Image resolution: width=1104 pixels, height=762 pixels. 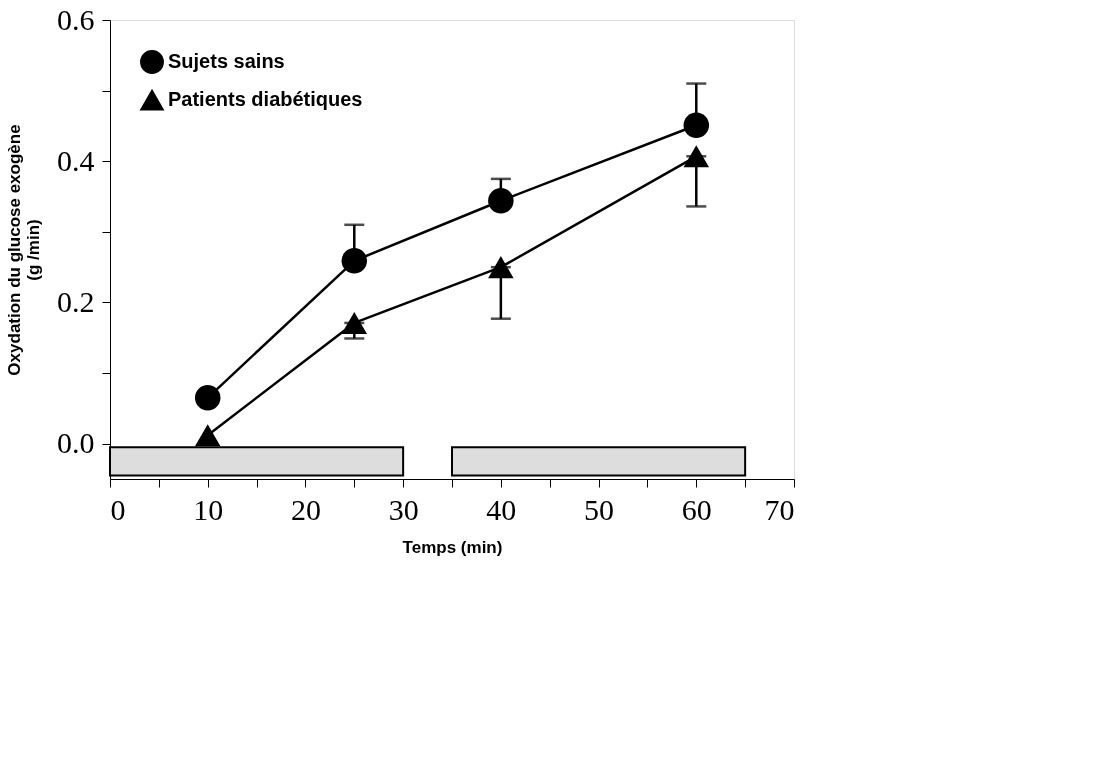 I want to click on x-tick-label: 60, so click(x=696, y=509).